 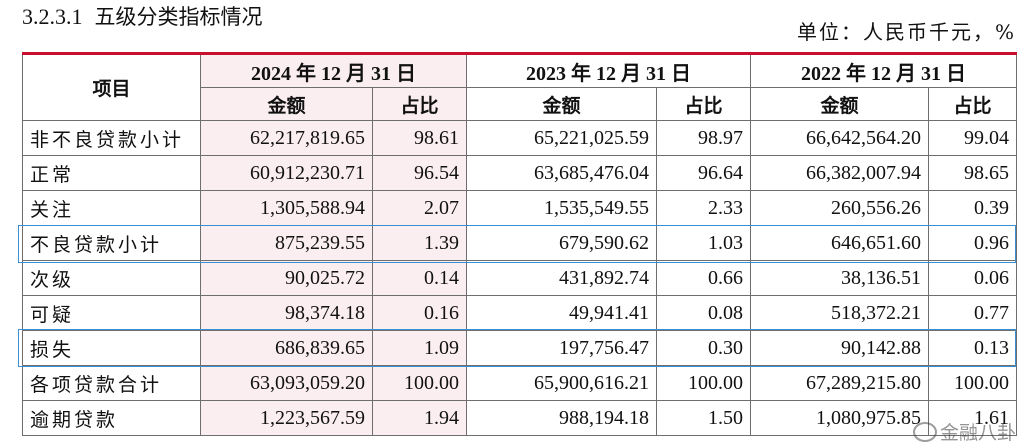 What do you see at coordinates (286, 243) in the screenshot?
I see `cell-amount-2024: 875,239.55` at bounding box center [286, 243].